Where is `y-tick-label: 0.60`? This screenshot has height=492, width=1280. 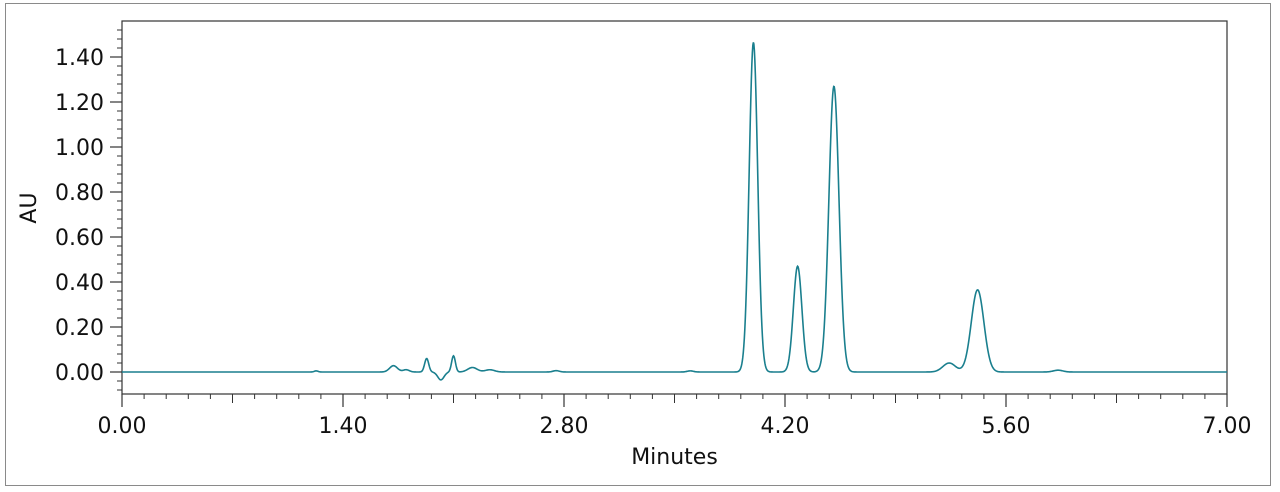 y-tick-label: 0.60 is located at coordinates (79, 238).